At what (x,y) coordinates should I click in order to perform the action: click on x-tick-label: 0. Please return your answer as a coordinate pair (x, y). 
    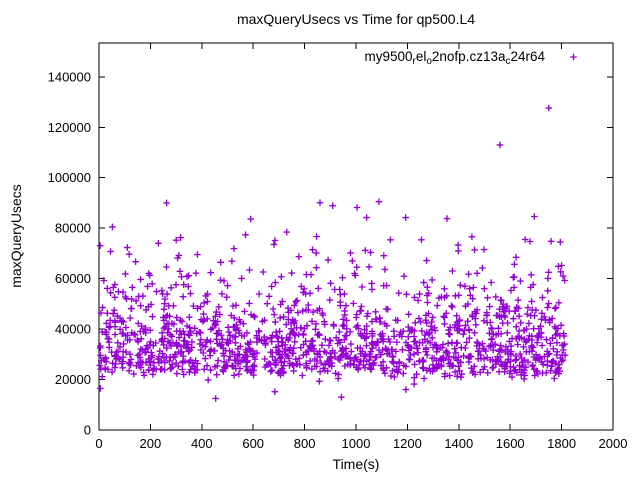
    Looking at the image, I should click on (98, 443).